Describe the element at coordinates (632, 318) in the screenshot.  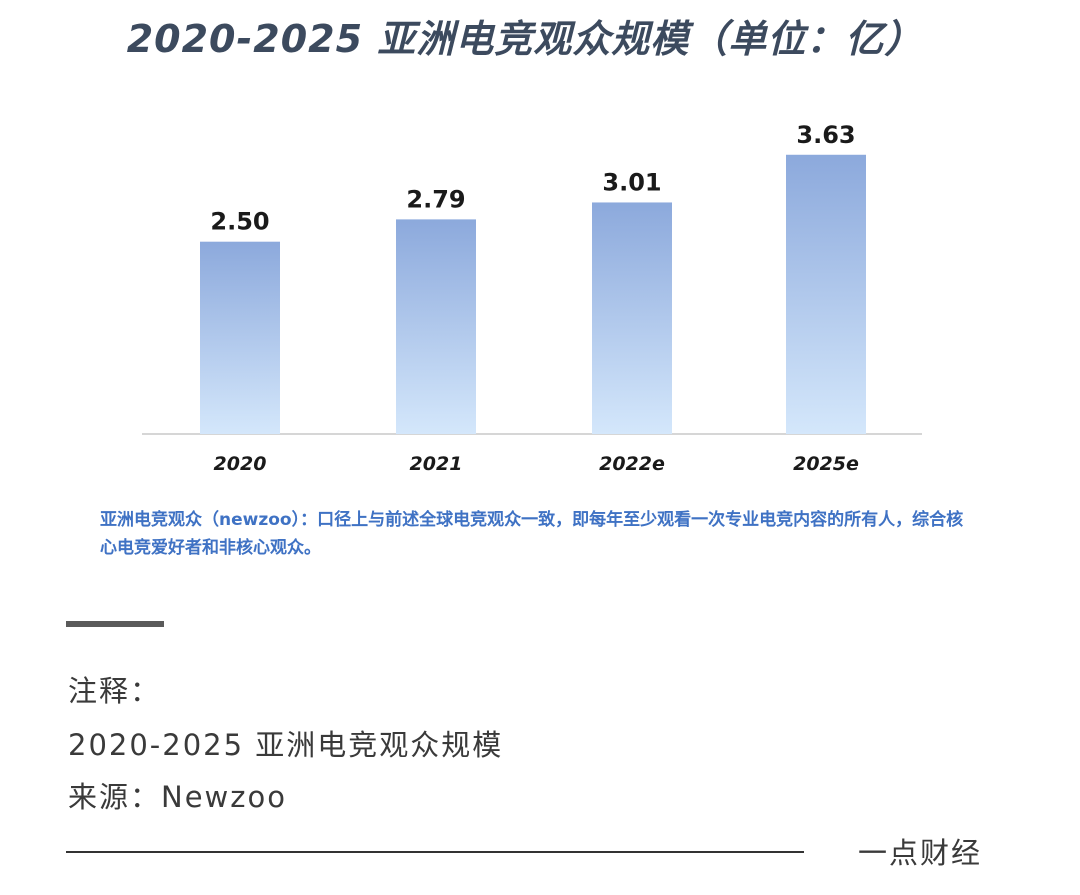
I see `bar-2022e` at that location.